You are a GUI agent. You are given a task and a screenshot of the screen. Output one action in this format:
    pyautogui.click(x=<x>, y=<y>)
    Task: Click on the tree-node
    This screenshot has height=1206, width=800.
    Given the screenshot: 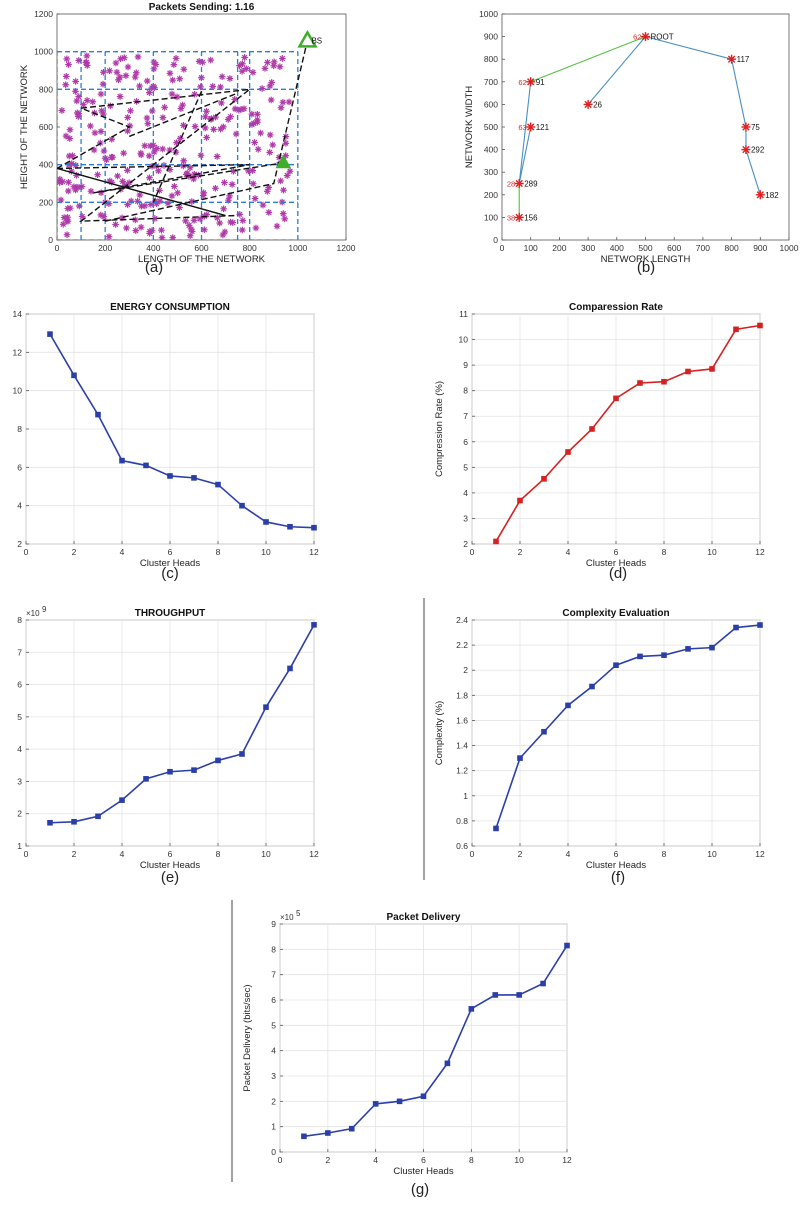 What is the action you would take?
    pyautogui.click(x=531, y=82)
    